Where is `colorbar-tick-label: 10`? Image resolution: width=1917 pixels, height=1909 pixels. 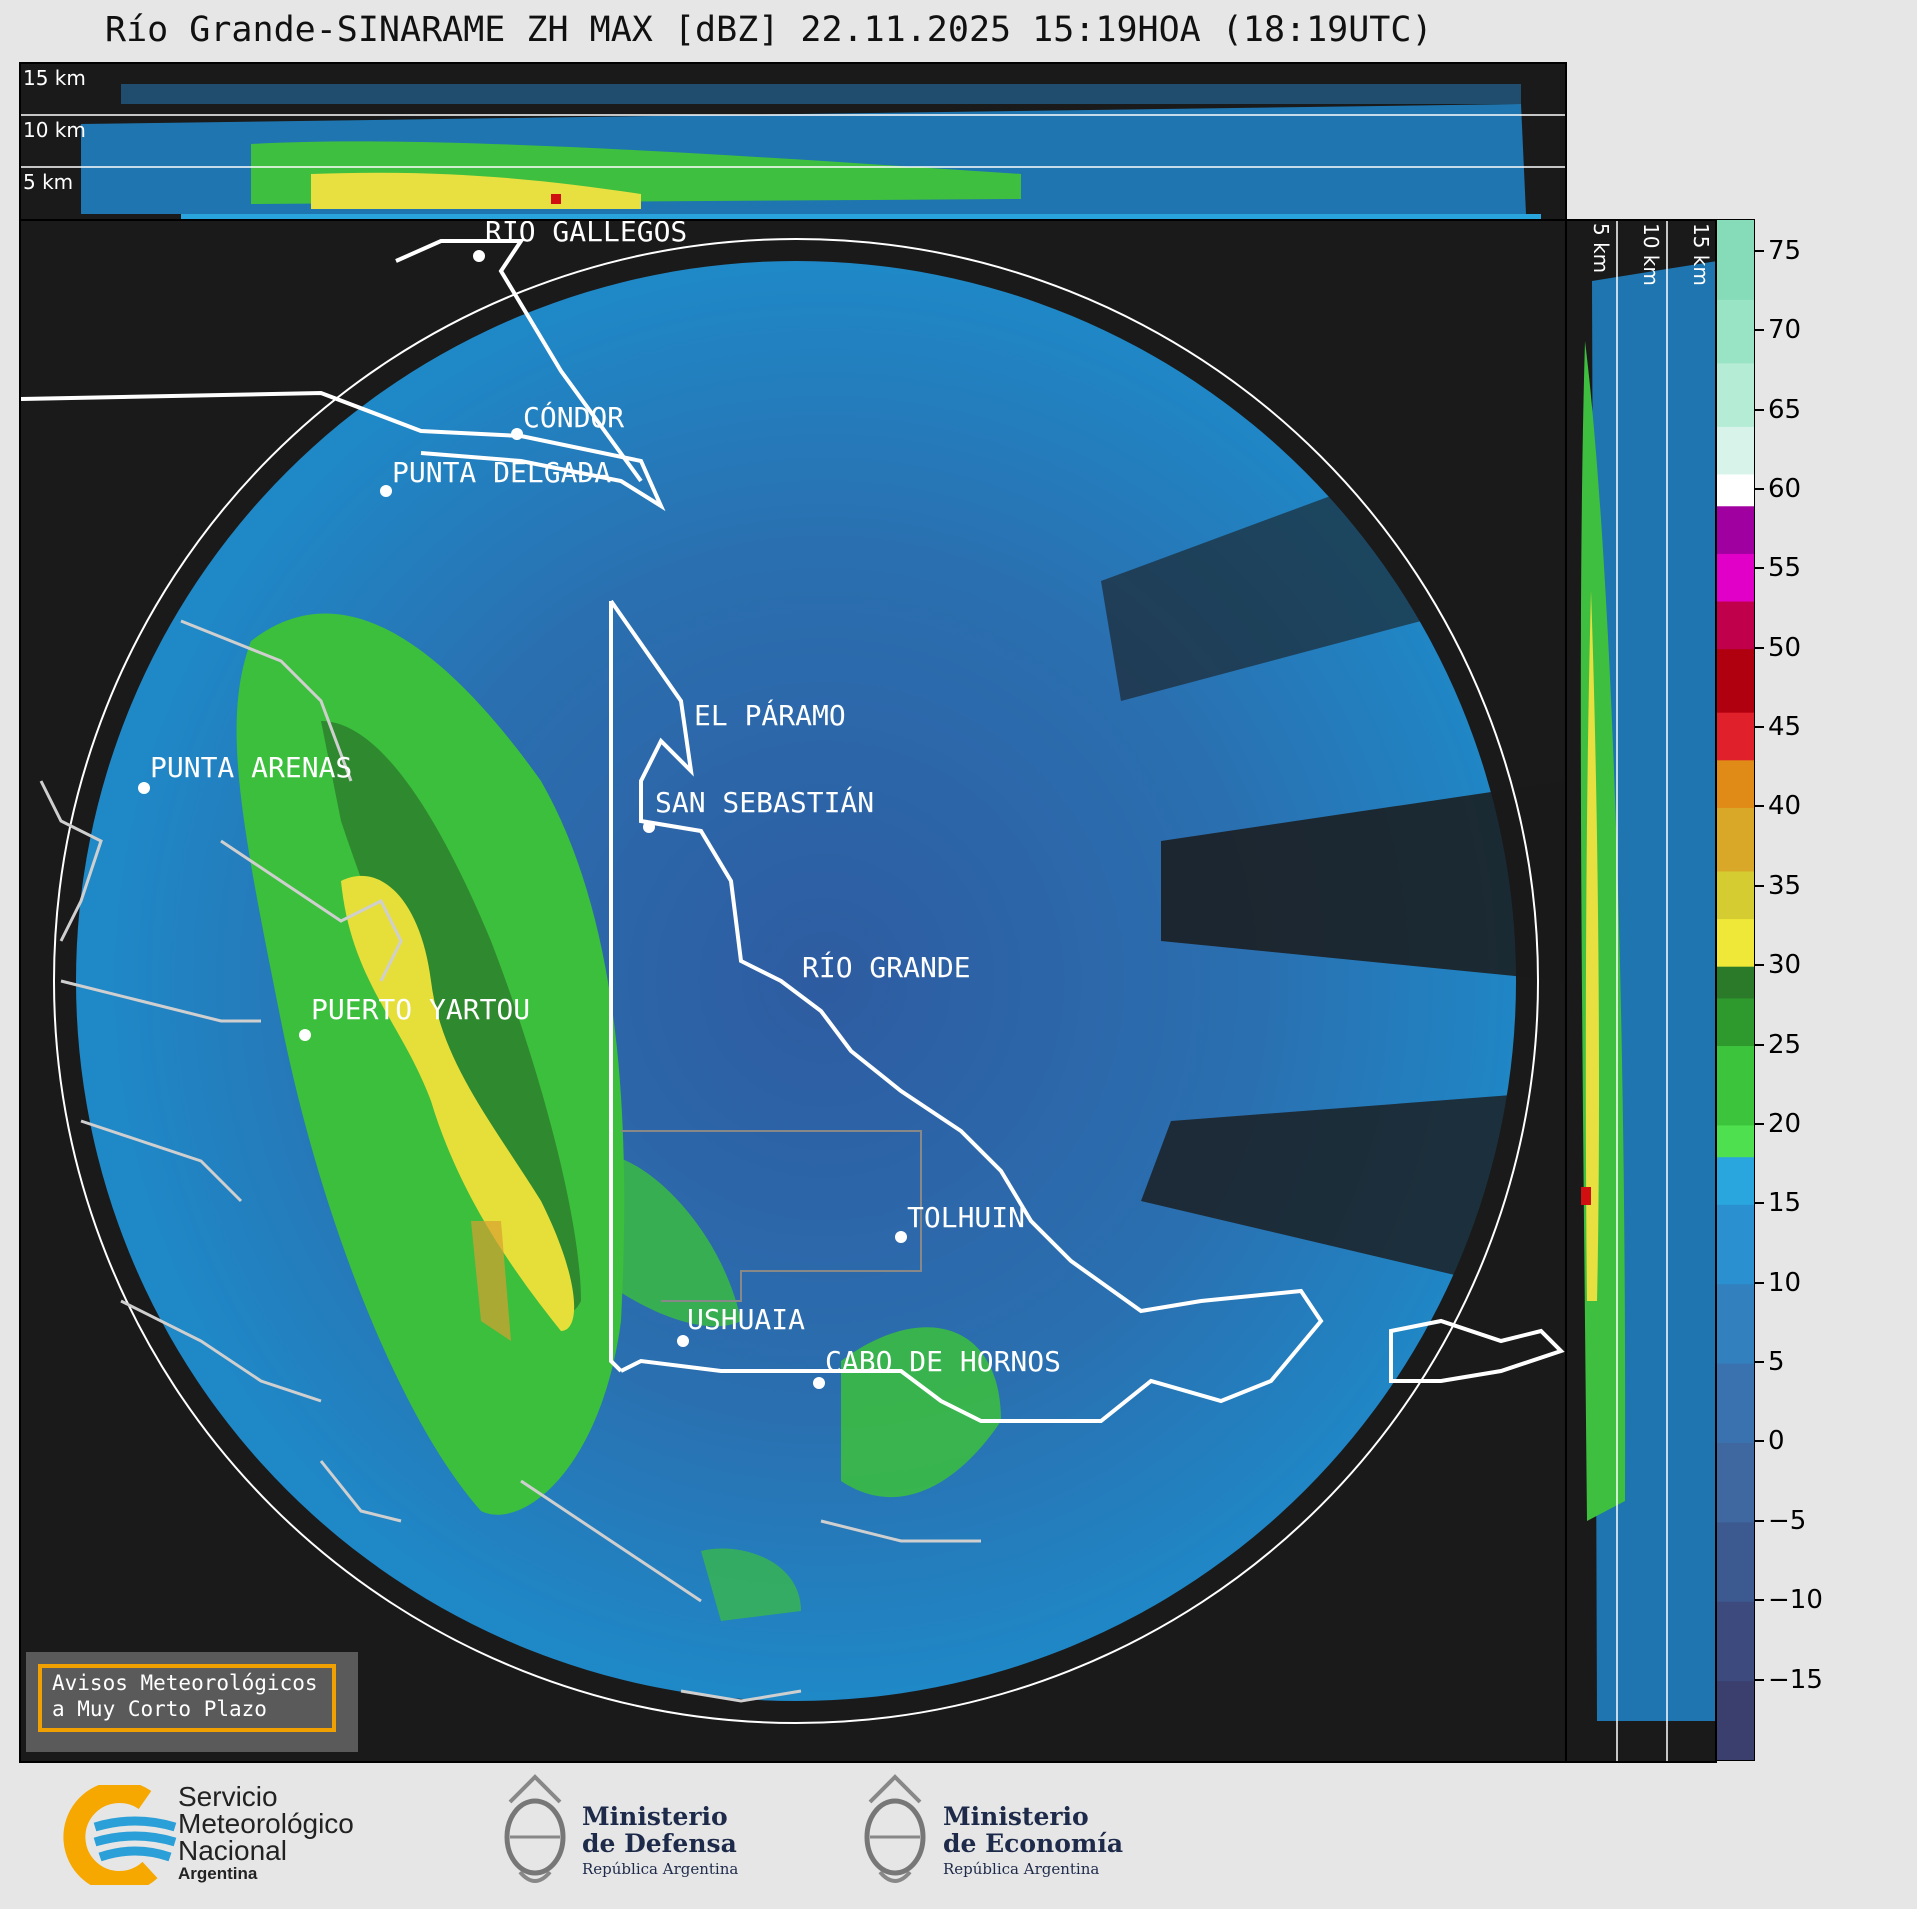 colorbar-tick-label: 10 is located at coordinates (1785, 1282).